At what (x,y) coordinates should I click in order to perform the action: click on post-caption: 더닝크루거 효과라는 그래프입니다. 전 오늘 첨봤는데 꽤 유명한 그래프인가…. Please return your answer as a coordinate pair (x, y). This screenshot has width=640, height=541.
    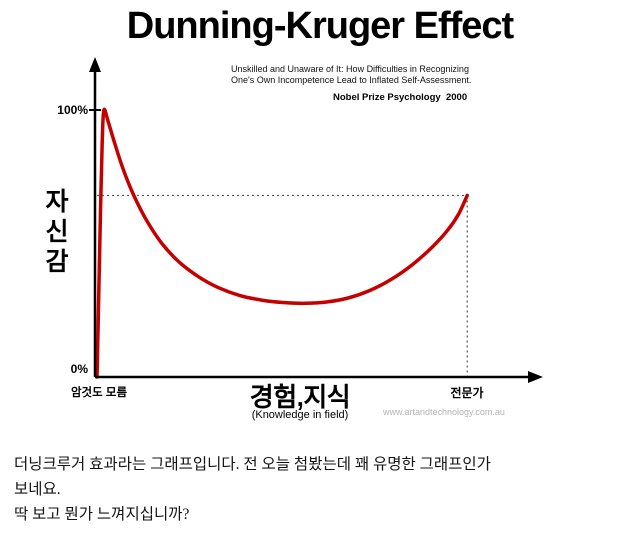
    Looking at the image, I should click on (322, 489).